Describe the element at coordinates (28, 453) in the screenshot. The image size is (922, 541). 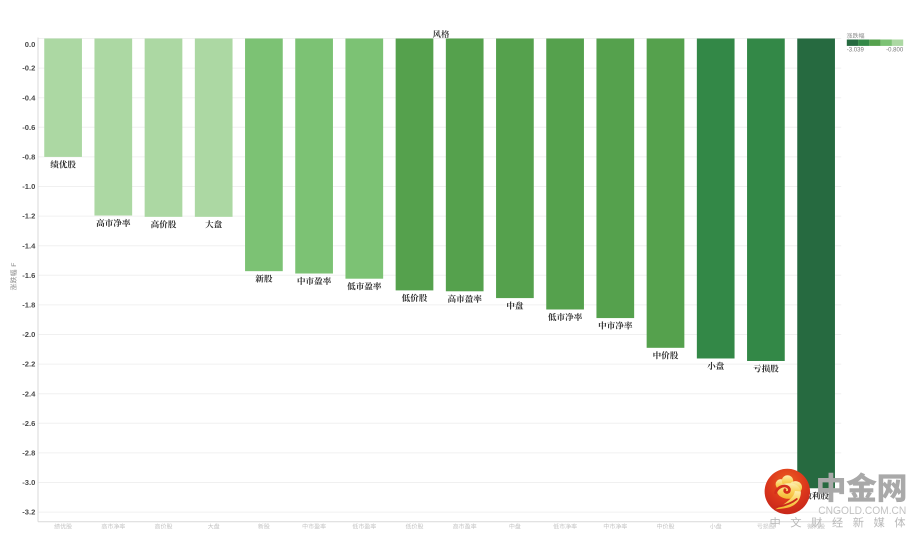
I see `svg-text: -2.8` at that location.